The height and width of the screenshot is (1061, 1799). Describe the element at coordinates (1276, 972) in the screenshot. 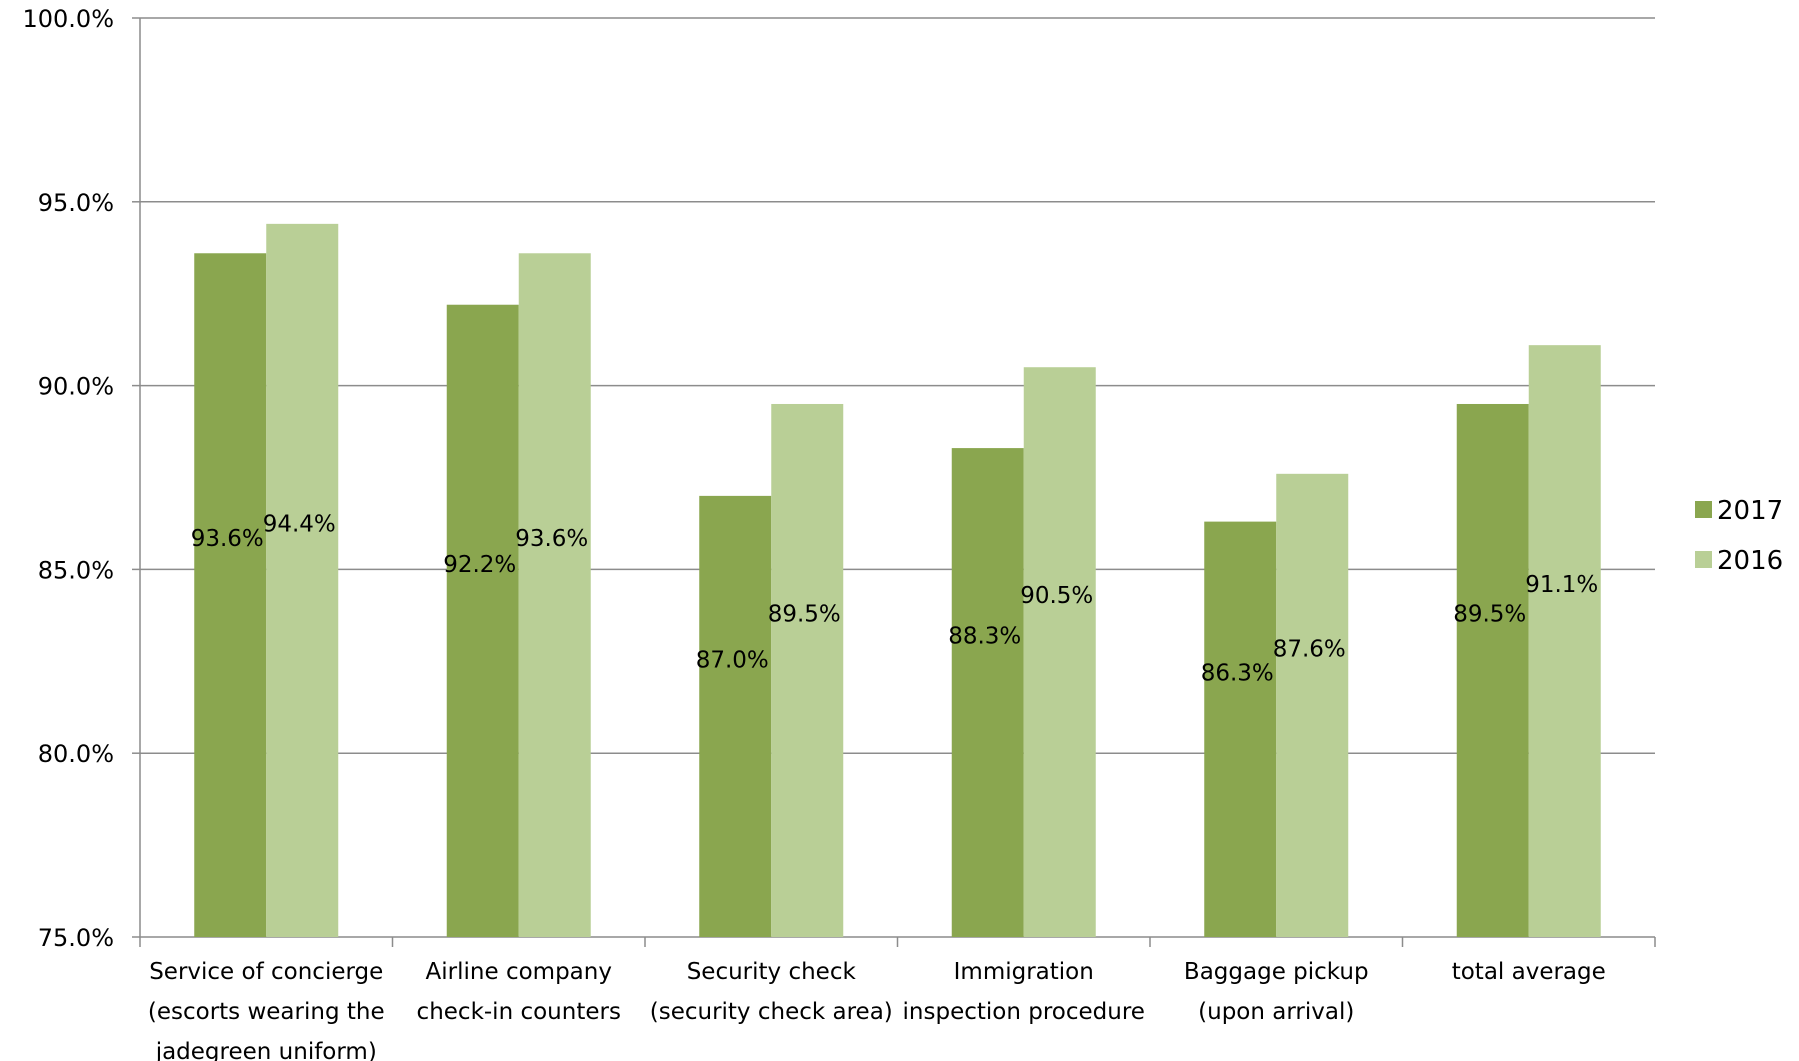

I see `x-category-label-line: Baggage pickup` at that location.